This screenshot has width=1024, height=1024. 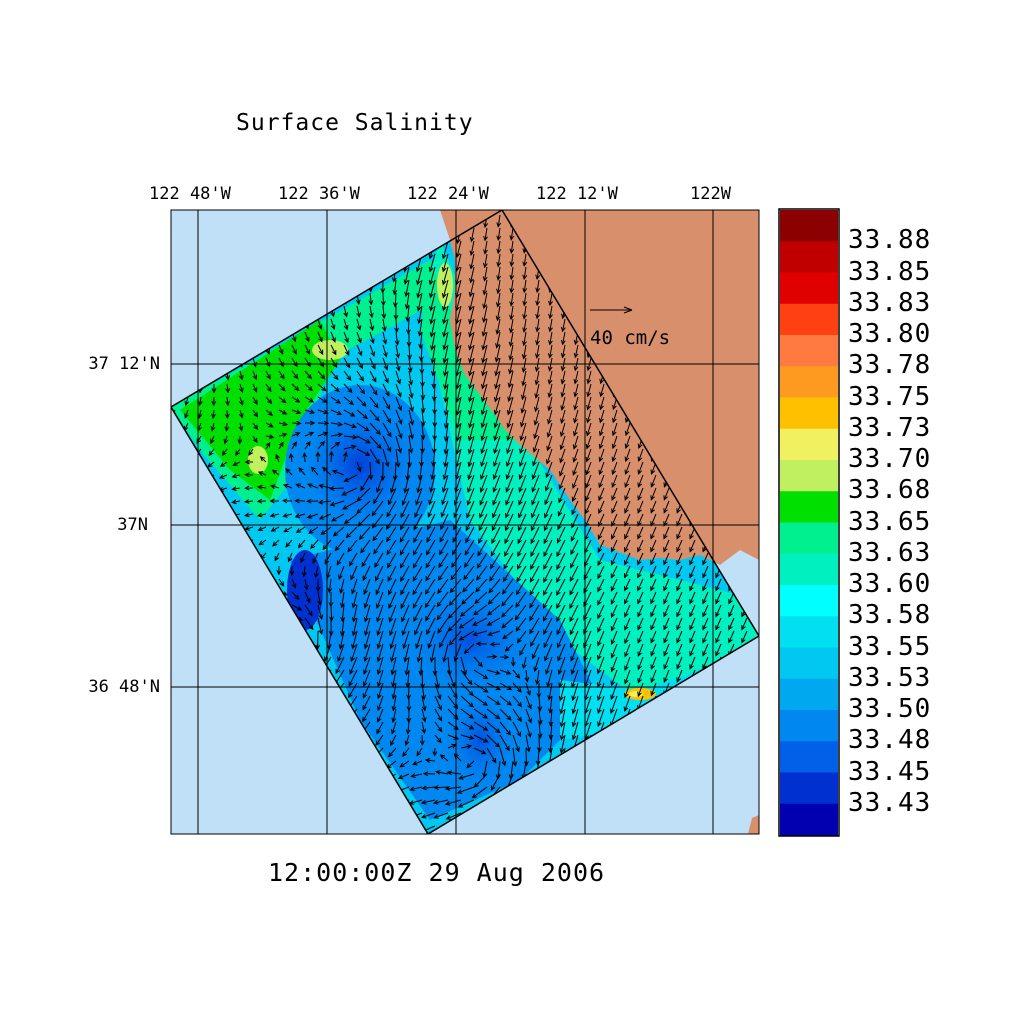 What do you see at coordinates (890, 334) in the screenshot?
I see `colorbar-label: 33.80` at bounding box center [890, 334].